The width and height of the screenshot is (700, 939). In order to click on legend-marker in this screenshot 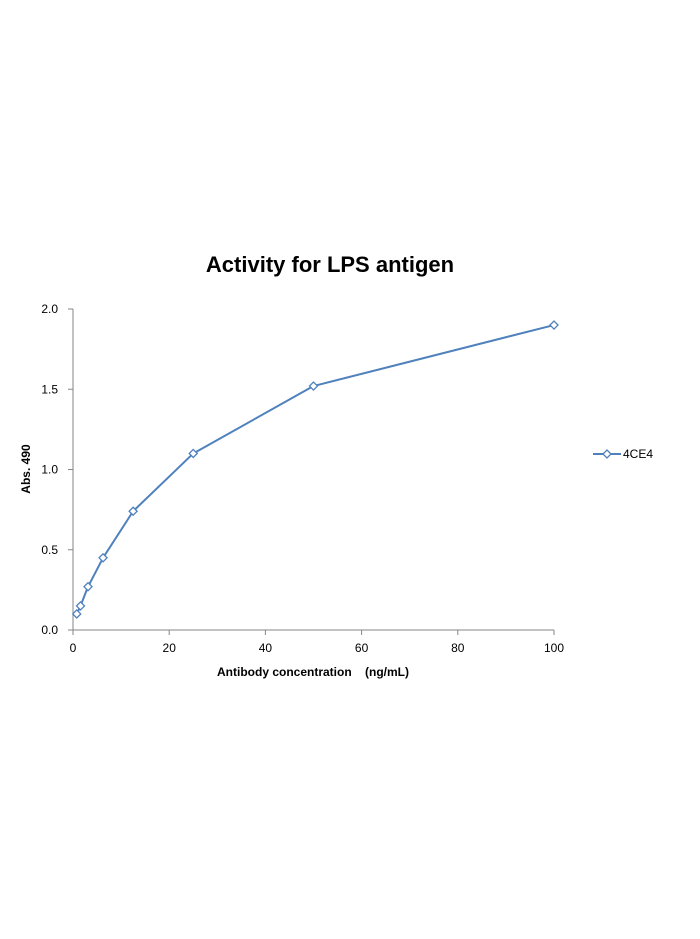, I will do `click(607, 454)`.